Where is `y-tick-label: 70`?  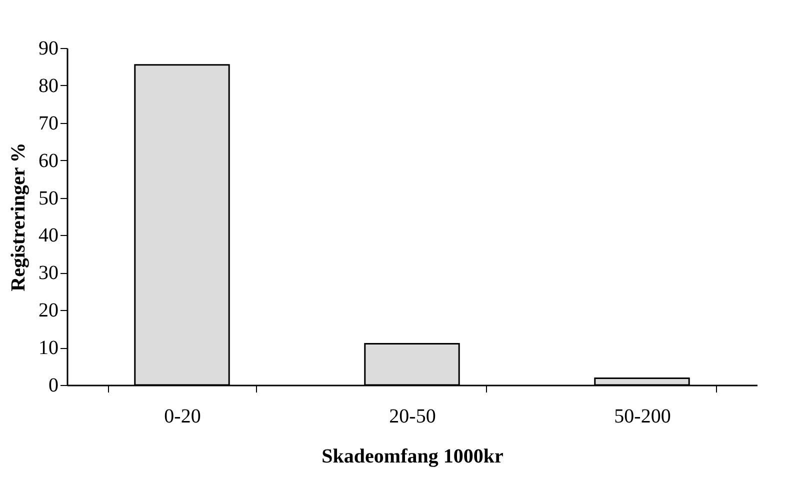 y-tick-label: 70 is located at coordinates (48, 123).